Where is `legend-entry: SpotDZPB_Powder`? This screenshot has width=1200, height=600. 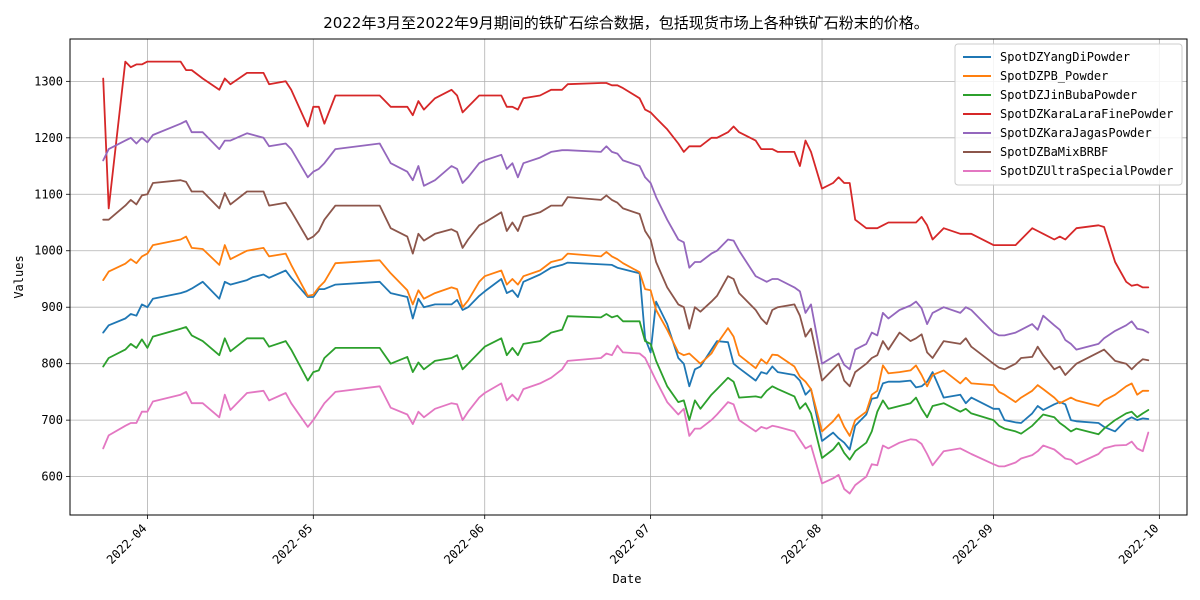 legend-entry: SpotDZPB_Powder is located at coordinates (1054, 76).